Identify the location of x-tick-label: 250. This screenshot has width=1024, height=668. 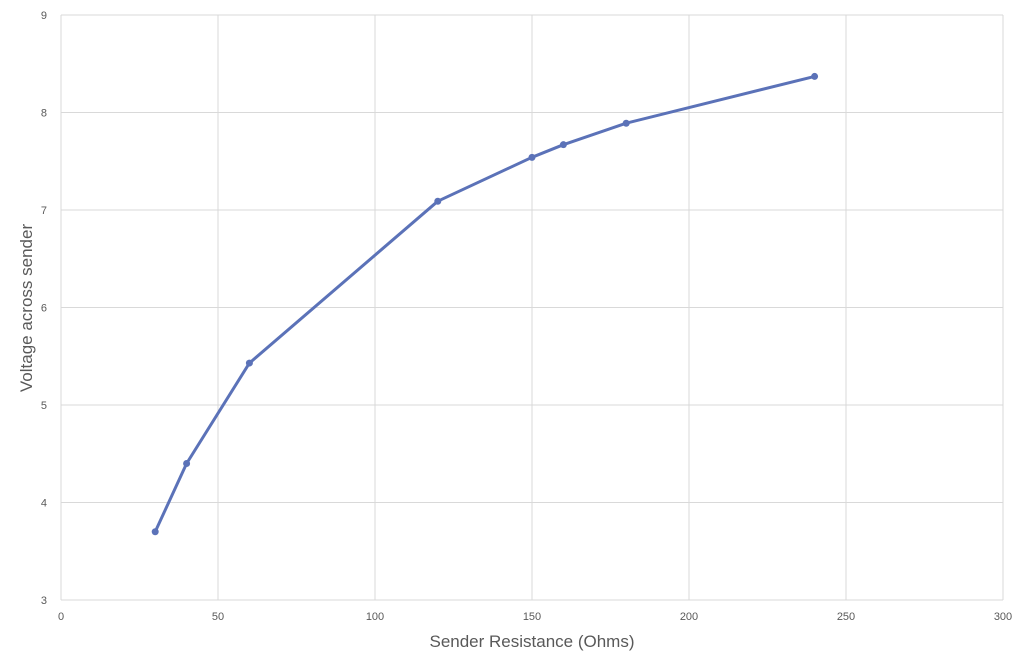
(846, 617).